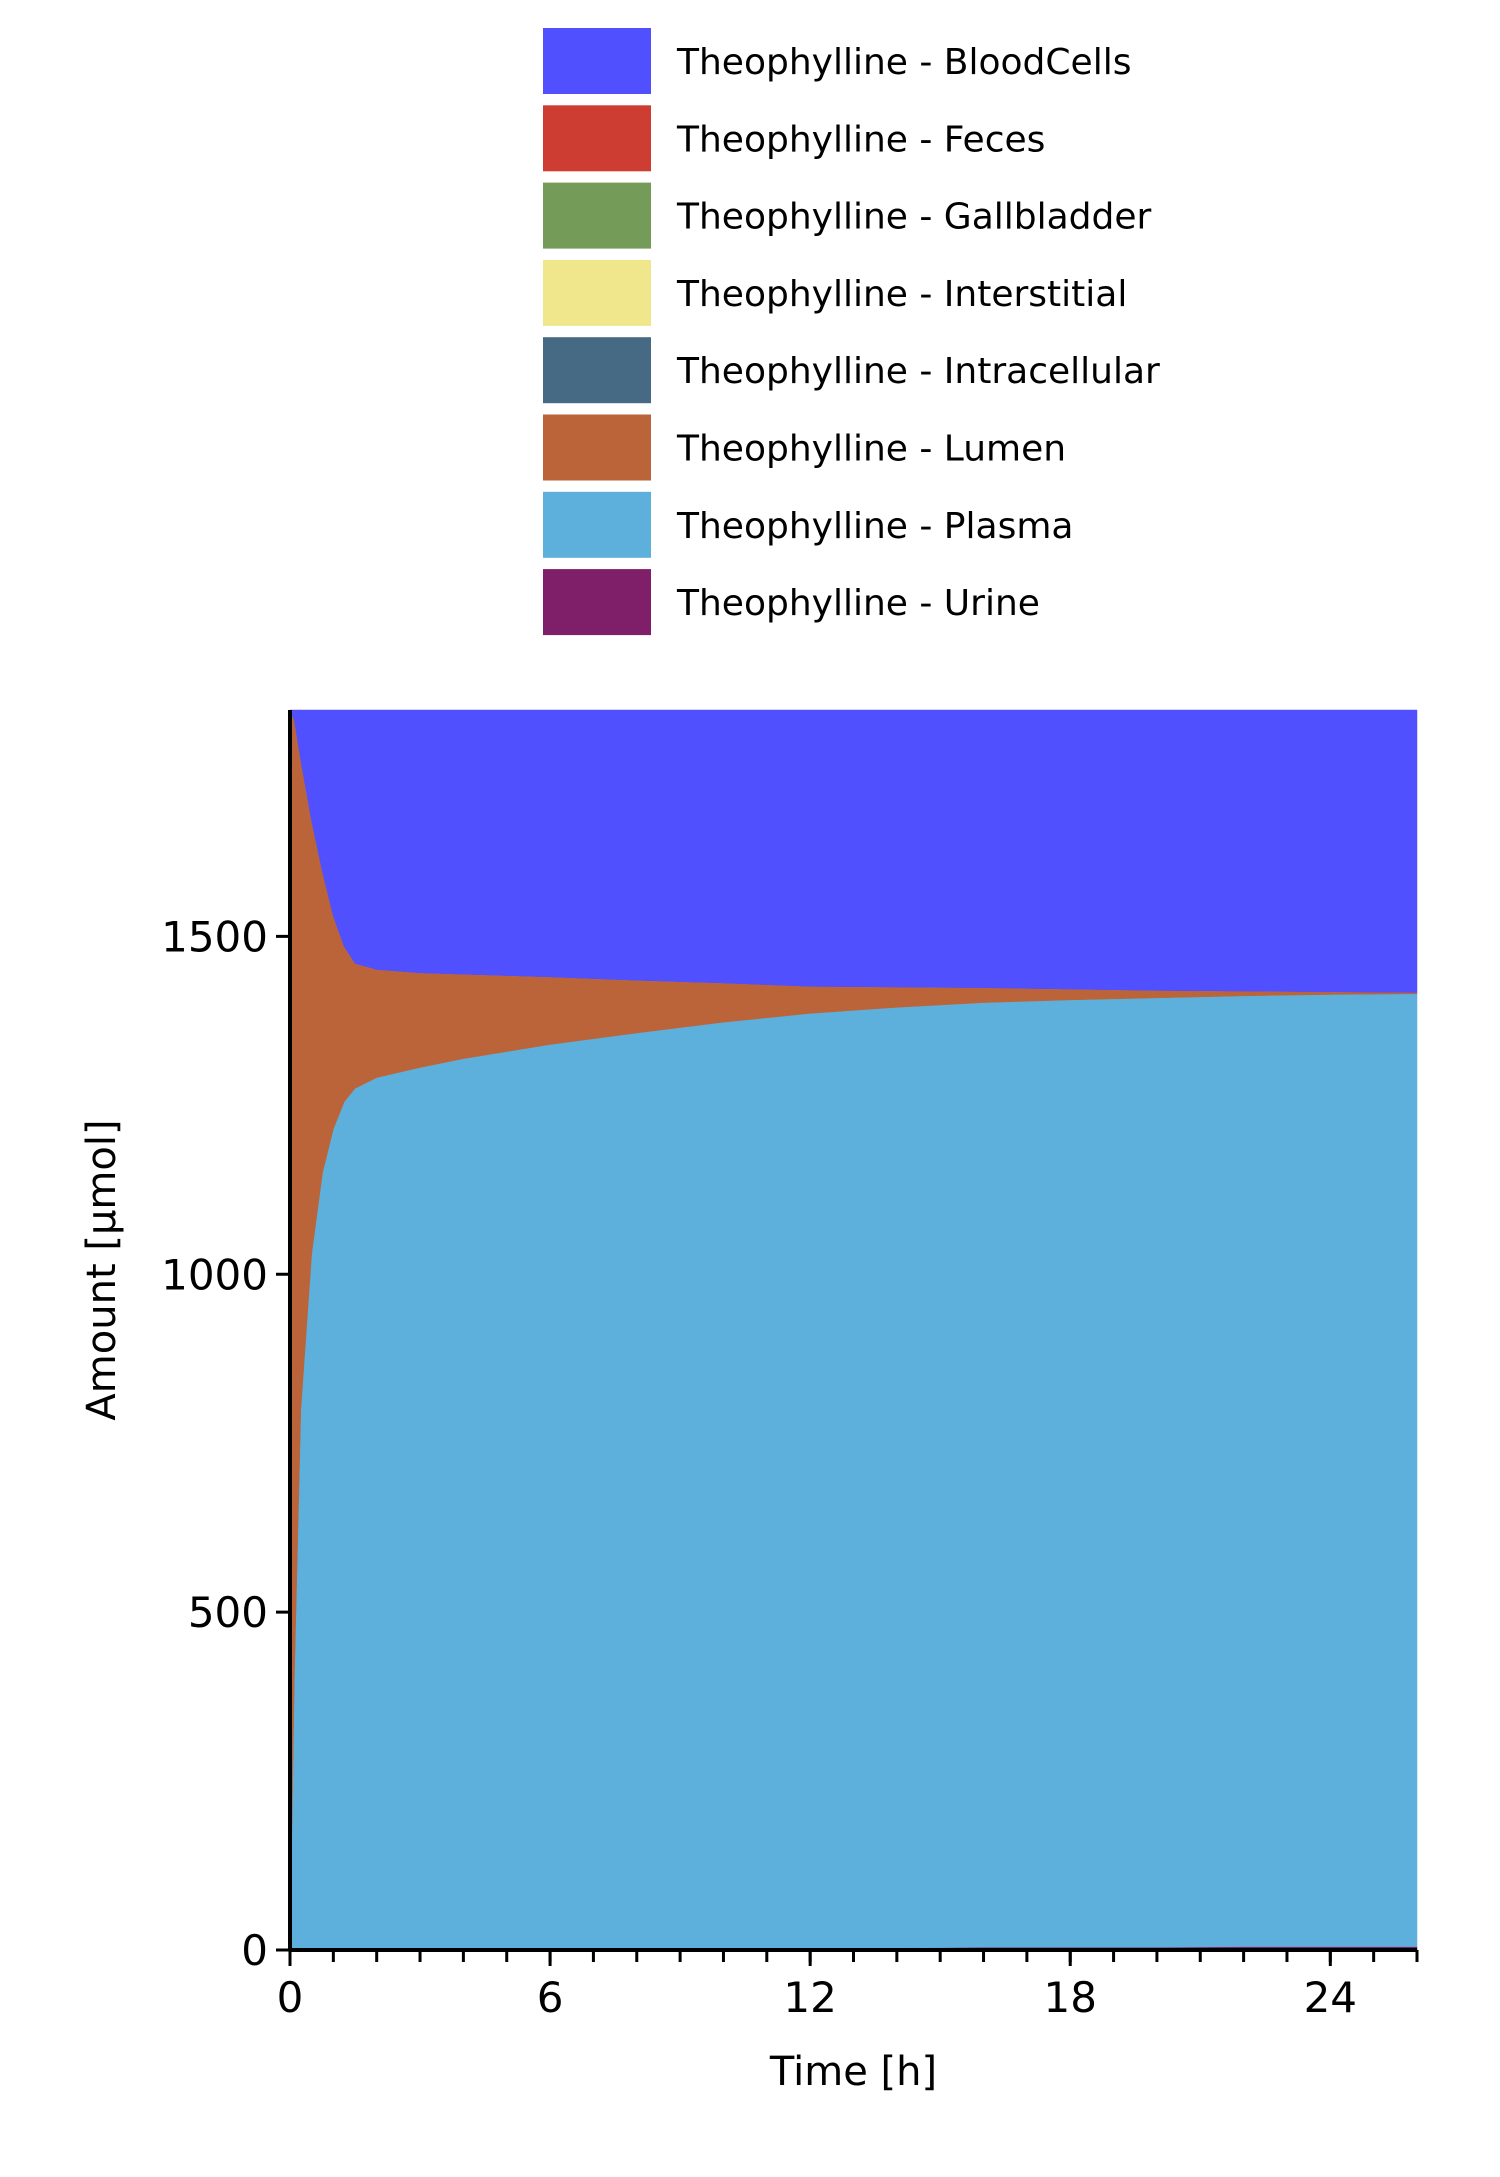  I want to click on x-tick-label: 6, so click(550, 1997).